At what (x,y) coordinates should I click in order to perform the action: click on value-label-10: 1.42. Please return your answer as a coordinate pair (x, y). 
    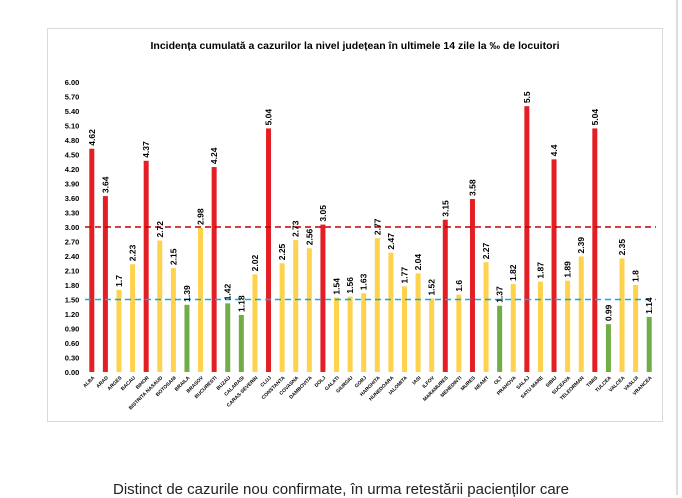
    Looking at the image, I should click on (228, 292).